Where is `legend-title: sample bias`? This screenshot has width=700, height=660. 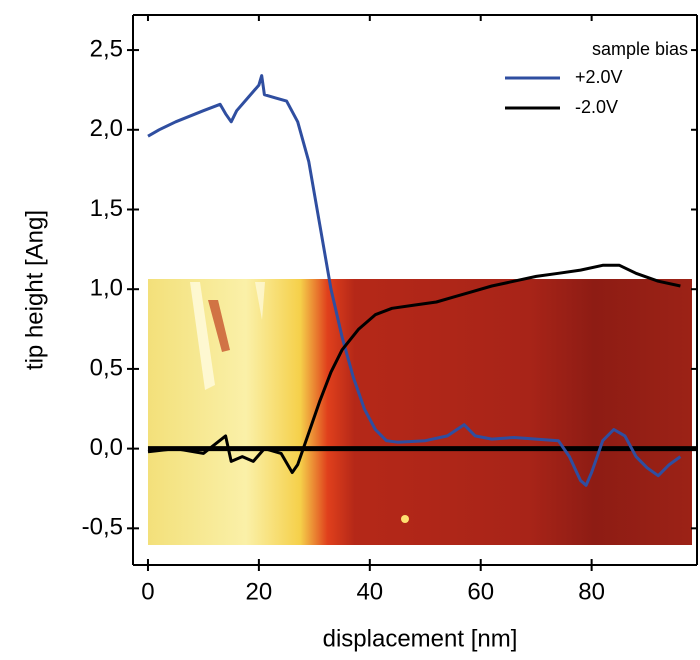
legend-title: sample bias is located at coordinates (640, 49).